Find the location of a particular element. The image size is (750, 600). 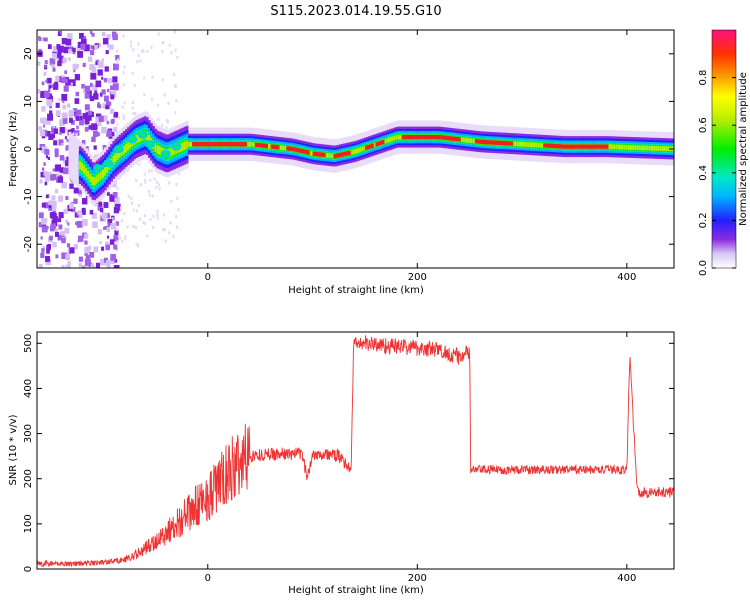

snr-x-label: Height of straight line (km) is located at coordinates (356, 590).